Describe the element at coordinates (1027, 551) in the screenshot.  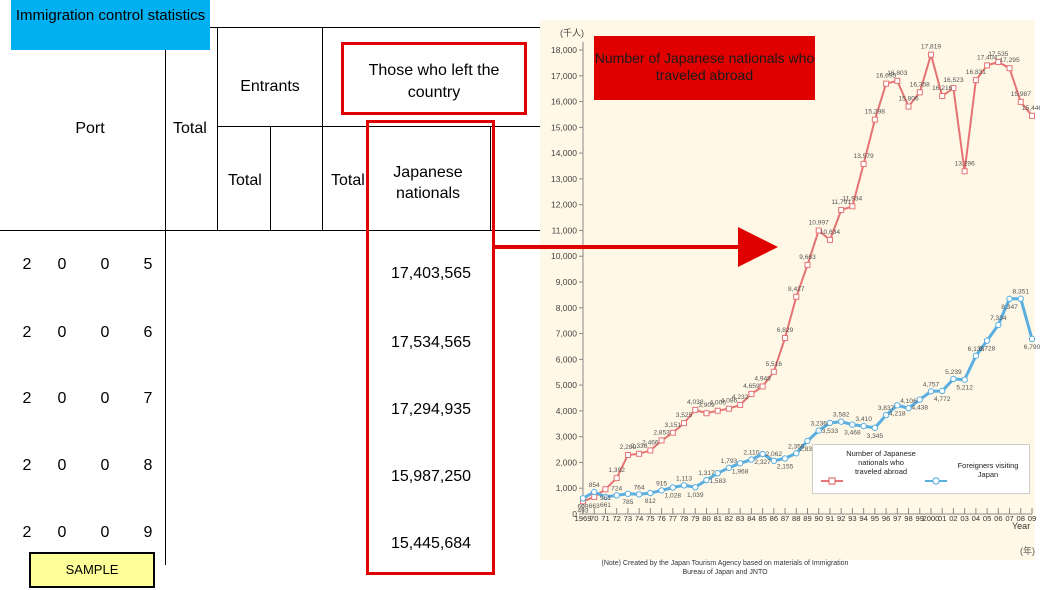
I see `year-unit-label: (年)` at that location.